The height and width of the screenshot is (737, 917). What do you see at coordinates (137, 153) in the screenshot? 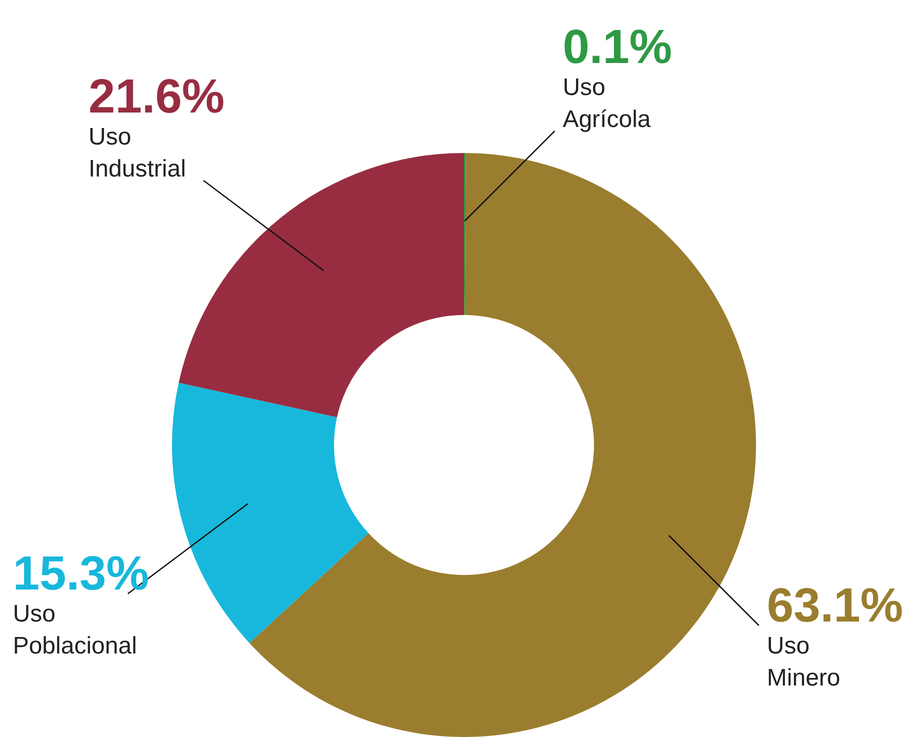
I see `slice-label: Uso Industrial` at bounding box center [137, 153].